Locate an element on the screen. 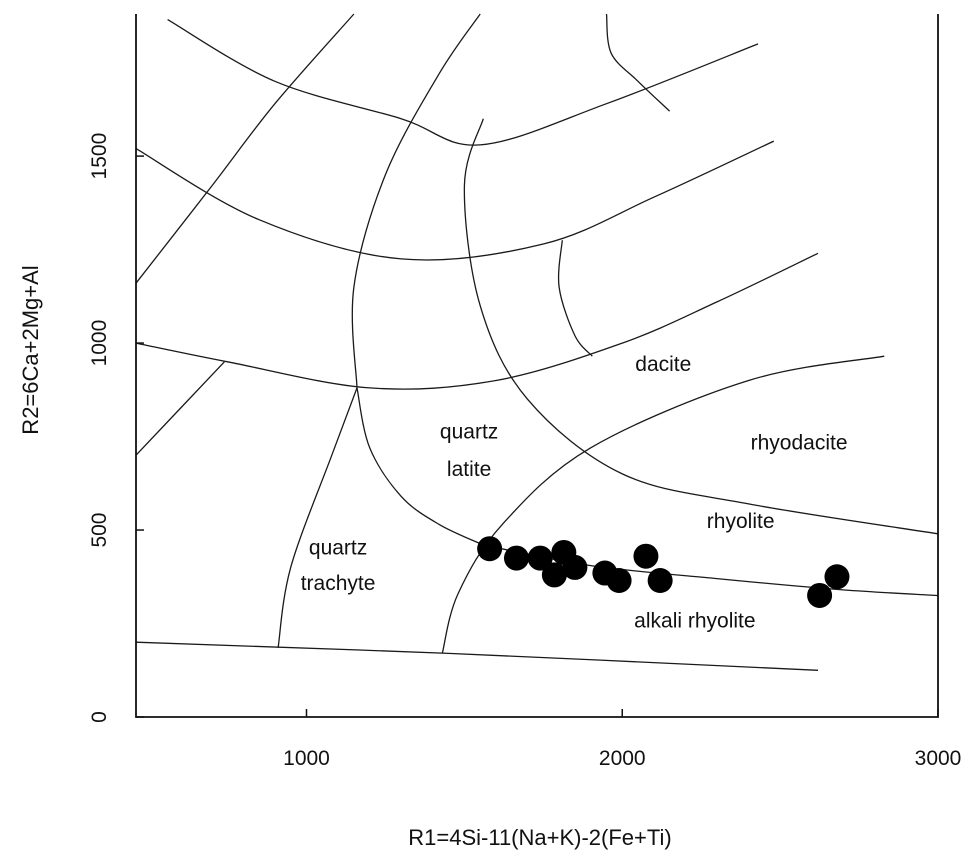 This screenshot has height=861, width=976. x-tick-label: 1000 is located at coordinates (306, 758).